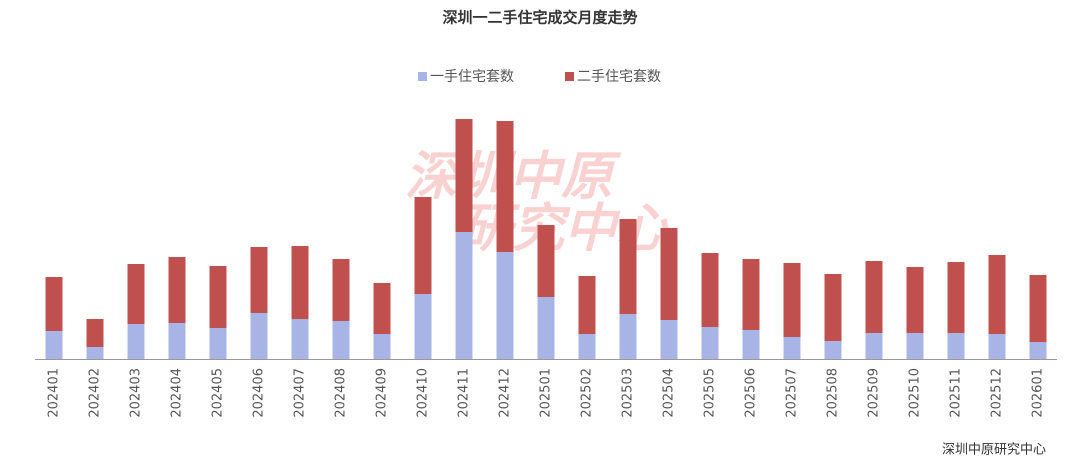  Describe the element at coordinates (997, 393) in the screenshot. I see `x-tick-label: 202512` at that location.